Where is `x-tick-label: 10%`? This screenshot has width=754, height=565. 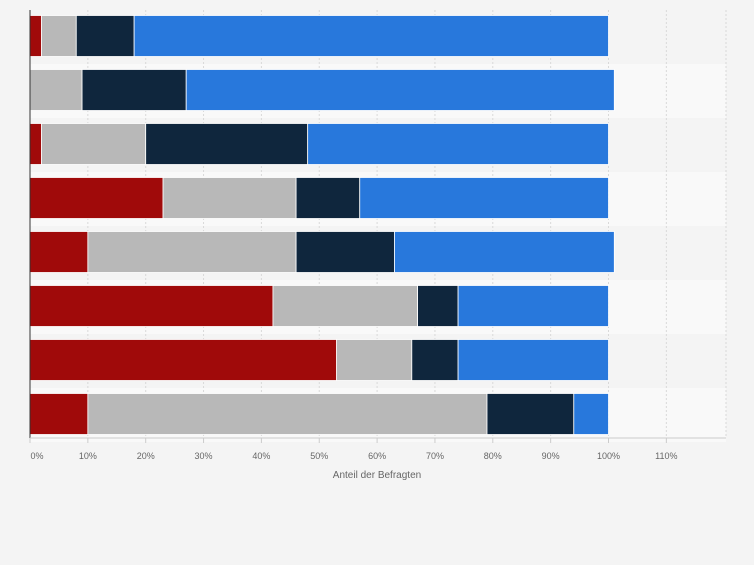 x-tick-label: 10% is located at coordinates (88, 456).